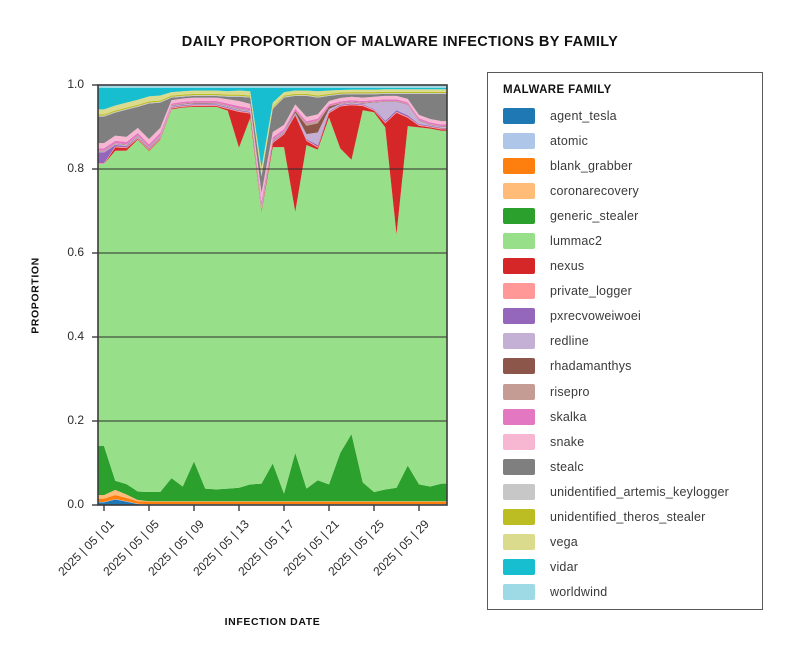 The width and height of the screenshot is (800, 667). I want to click on x-tick-label: 2025 | 05 | 25, so click(356, 548).